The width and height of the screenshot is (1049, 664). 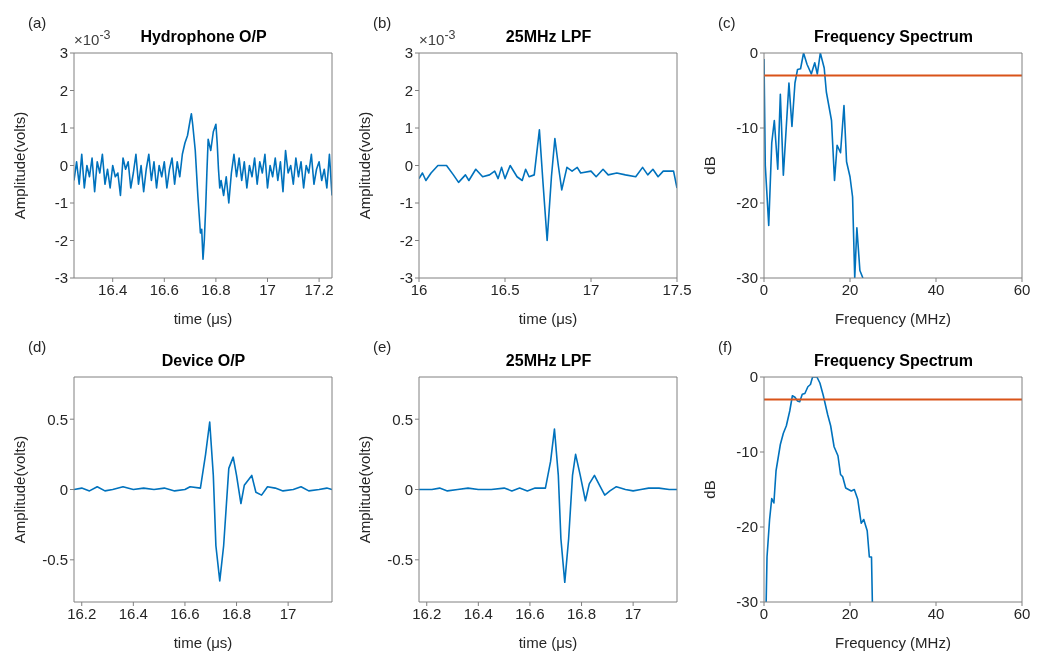 What do you see at coordinates (727, 22) in the screenshot?
I see `text: (c)` at bounding box center [727, 22].